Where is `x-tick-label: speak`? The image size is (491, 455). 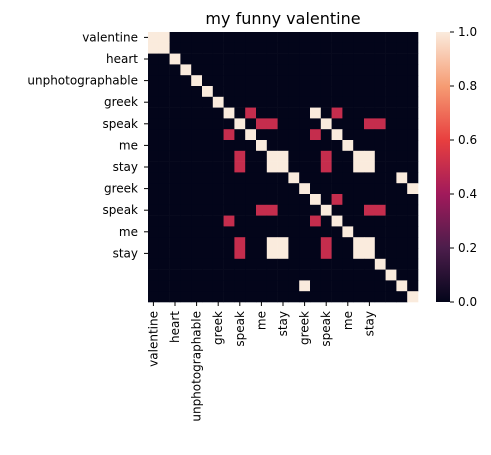 x-tick-label: speak is located at coordinates (240, 329).